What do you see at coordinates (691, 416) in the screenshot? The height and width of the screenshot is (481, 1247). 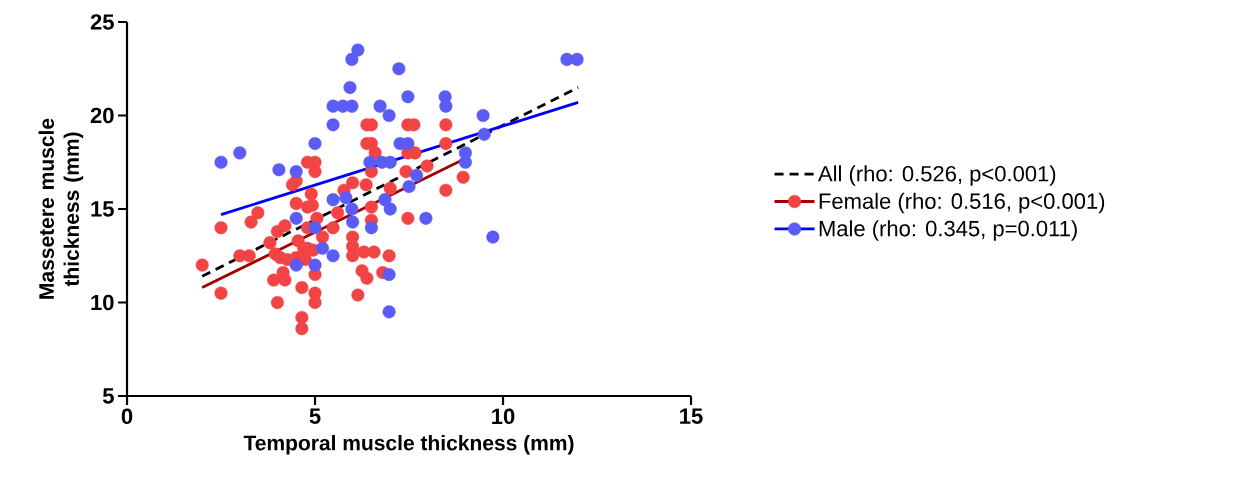 I see `x-tick-label: 15` at bounding box center [691, 416].